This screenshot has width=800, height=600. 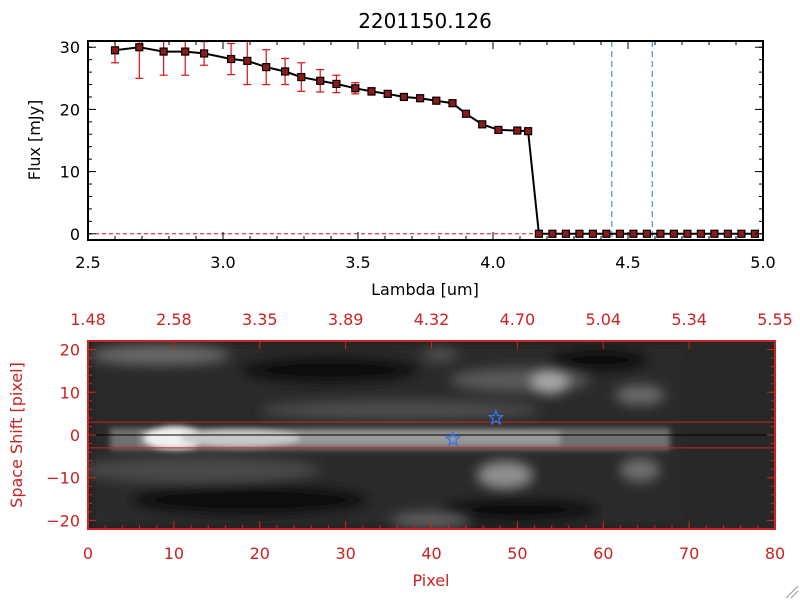 What do you see at coordinates (222, 262) in the screenshot?
I see `x-tick-label: 3.0` at bounding box center [222, 262].